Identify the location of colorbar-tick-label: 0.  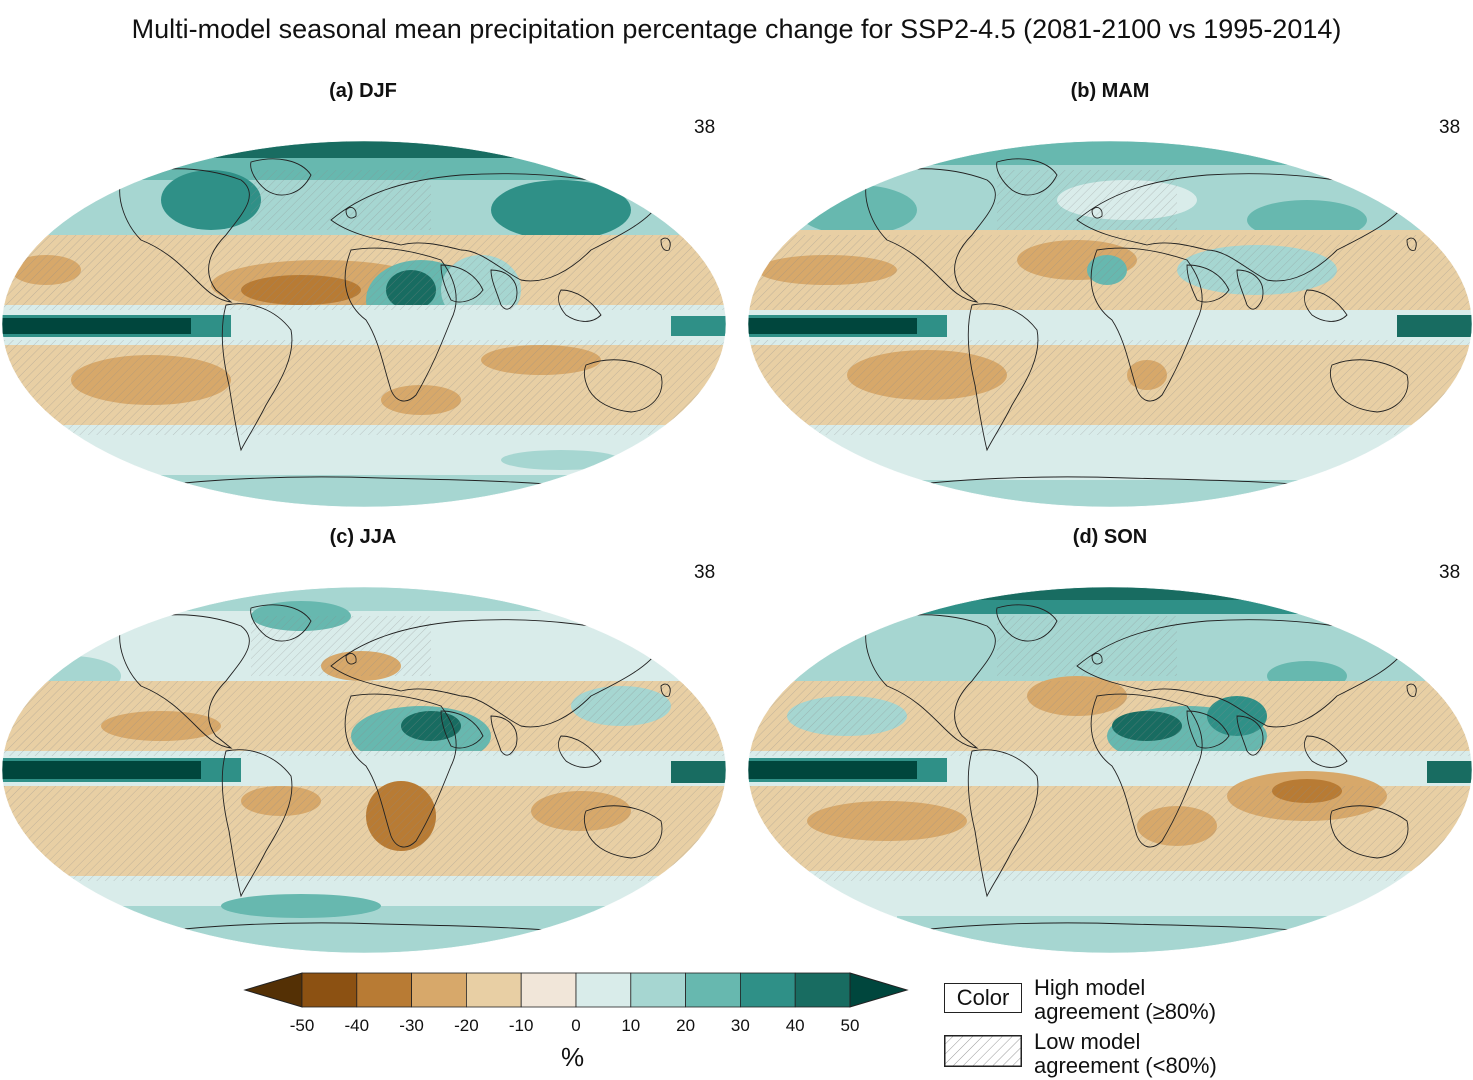
(576, 1025).